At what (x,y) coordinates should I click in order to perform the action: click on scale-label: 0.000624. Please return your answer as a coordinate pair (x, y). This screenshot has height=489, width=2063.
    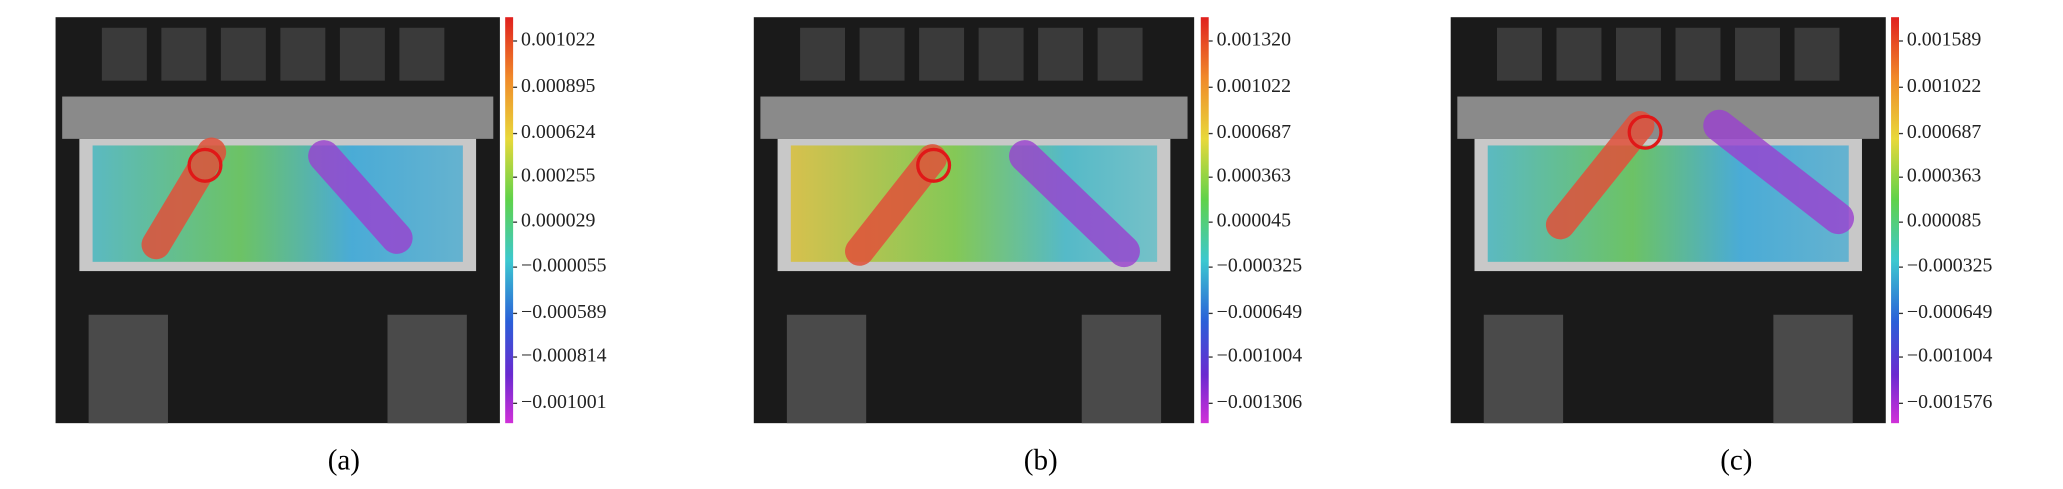
    Looking at the image, I should click on (558, 132).